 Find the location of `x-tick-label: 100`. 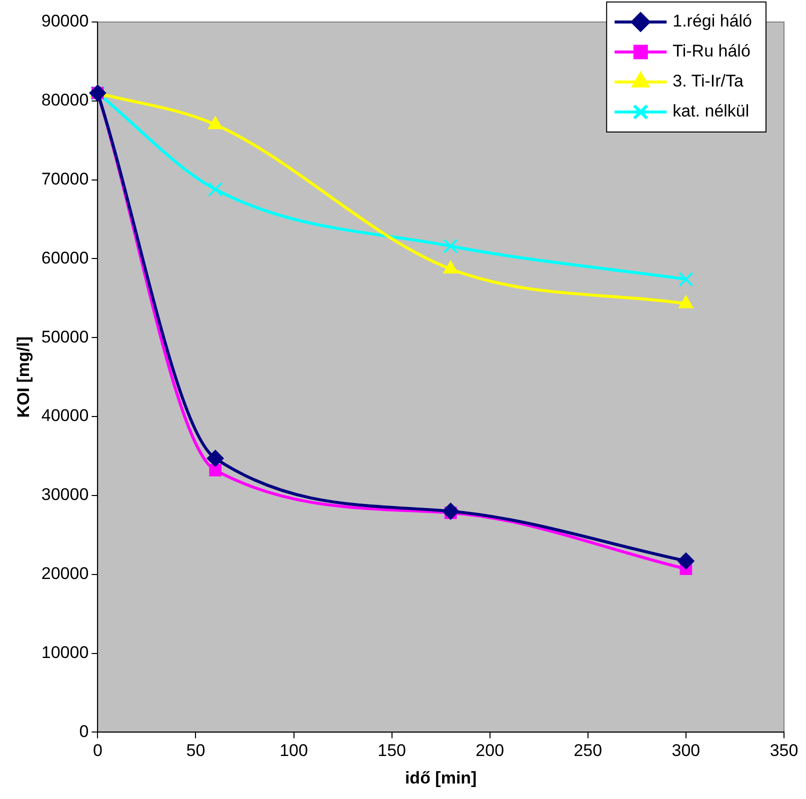

x-tick-label: 100 is located at coordinates (294, 750).